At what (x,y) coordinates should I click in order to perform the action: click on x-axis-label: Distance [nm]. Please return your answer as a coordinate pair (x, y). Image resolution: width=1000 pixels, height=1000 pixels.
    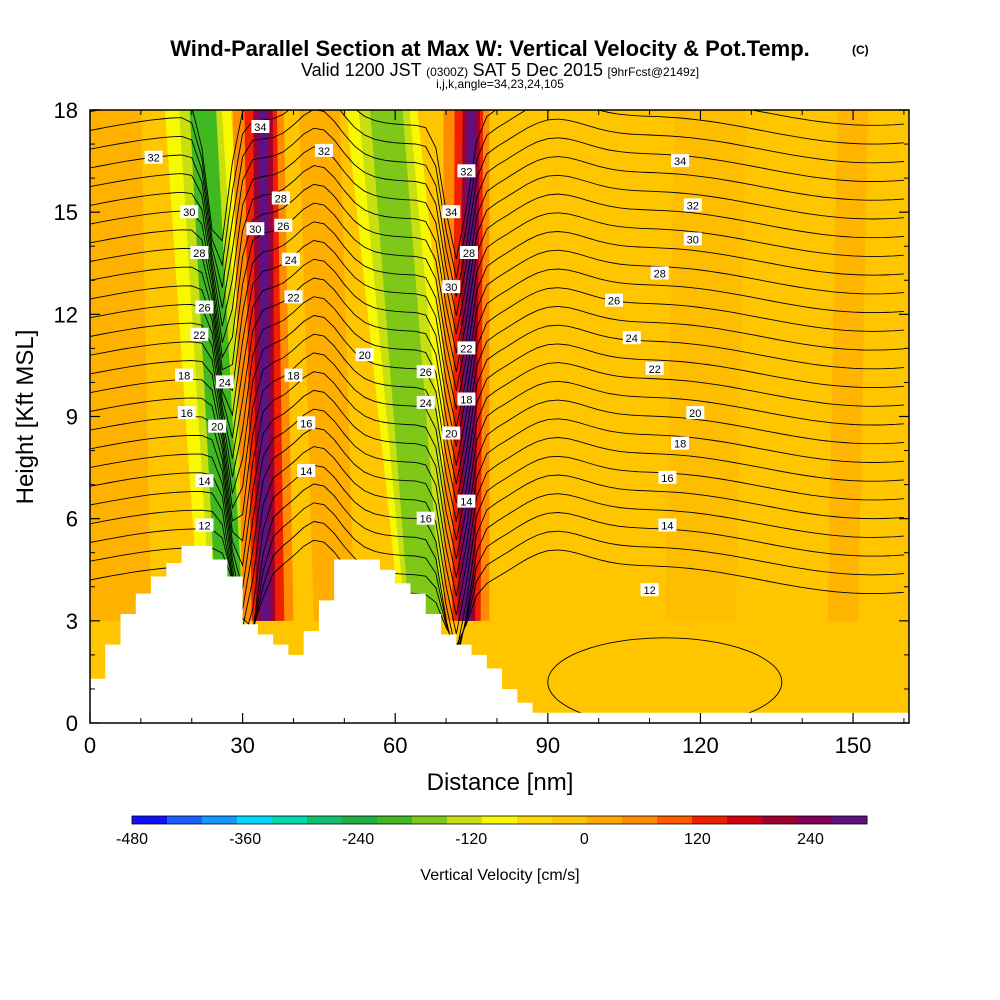
    Looking at the image, I should click on (500, 782).